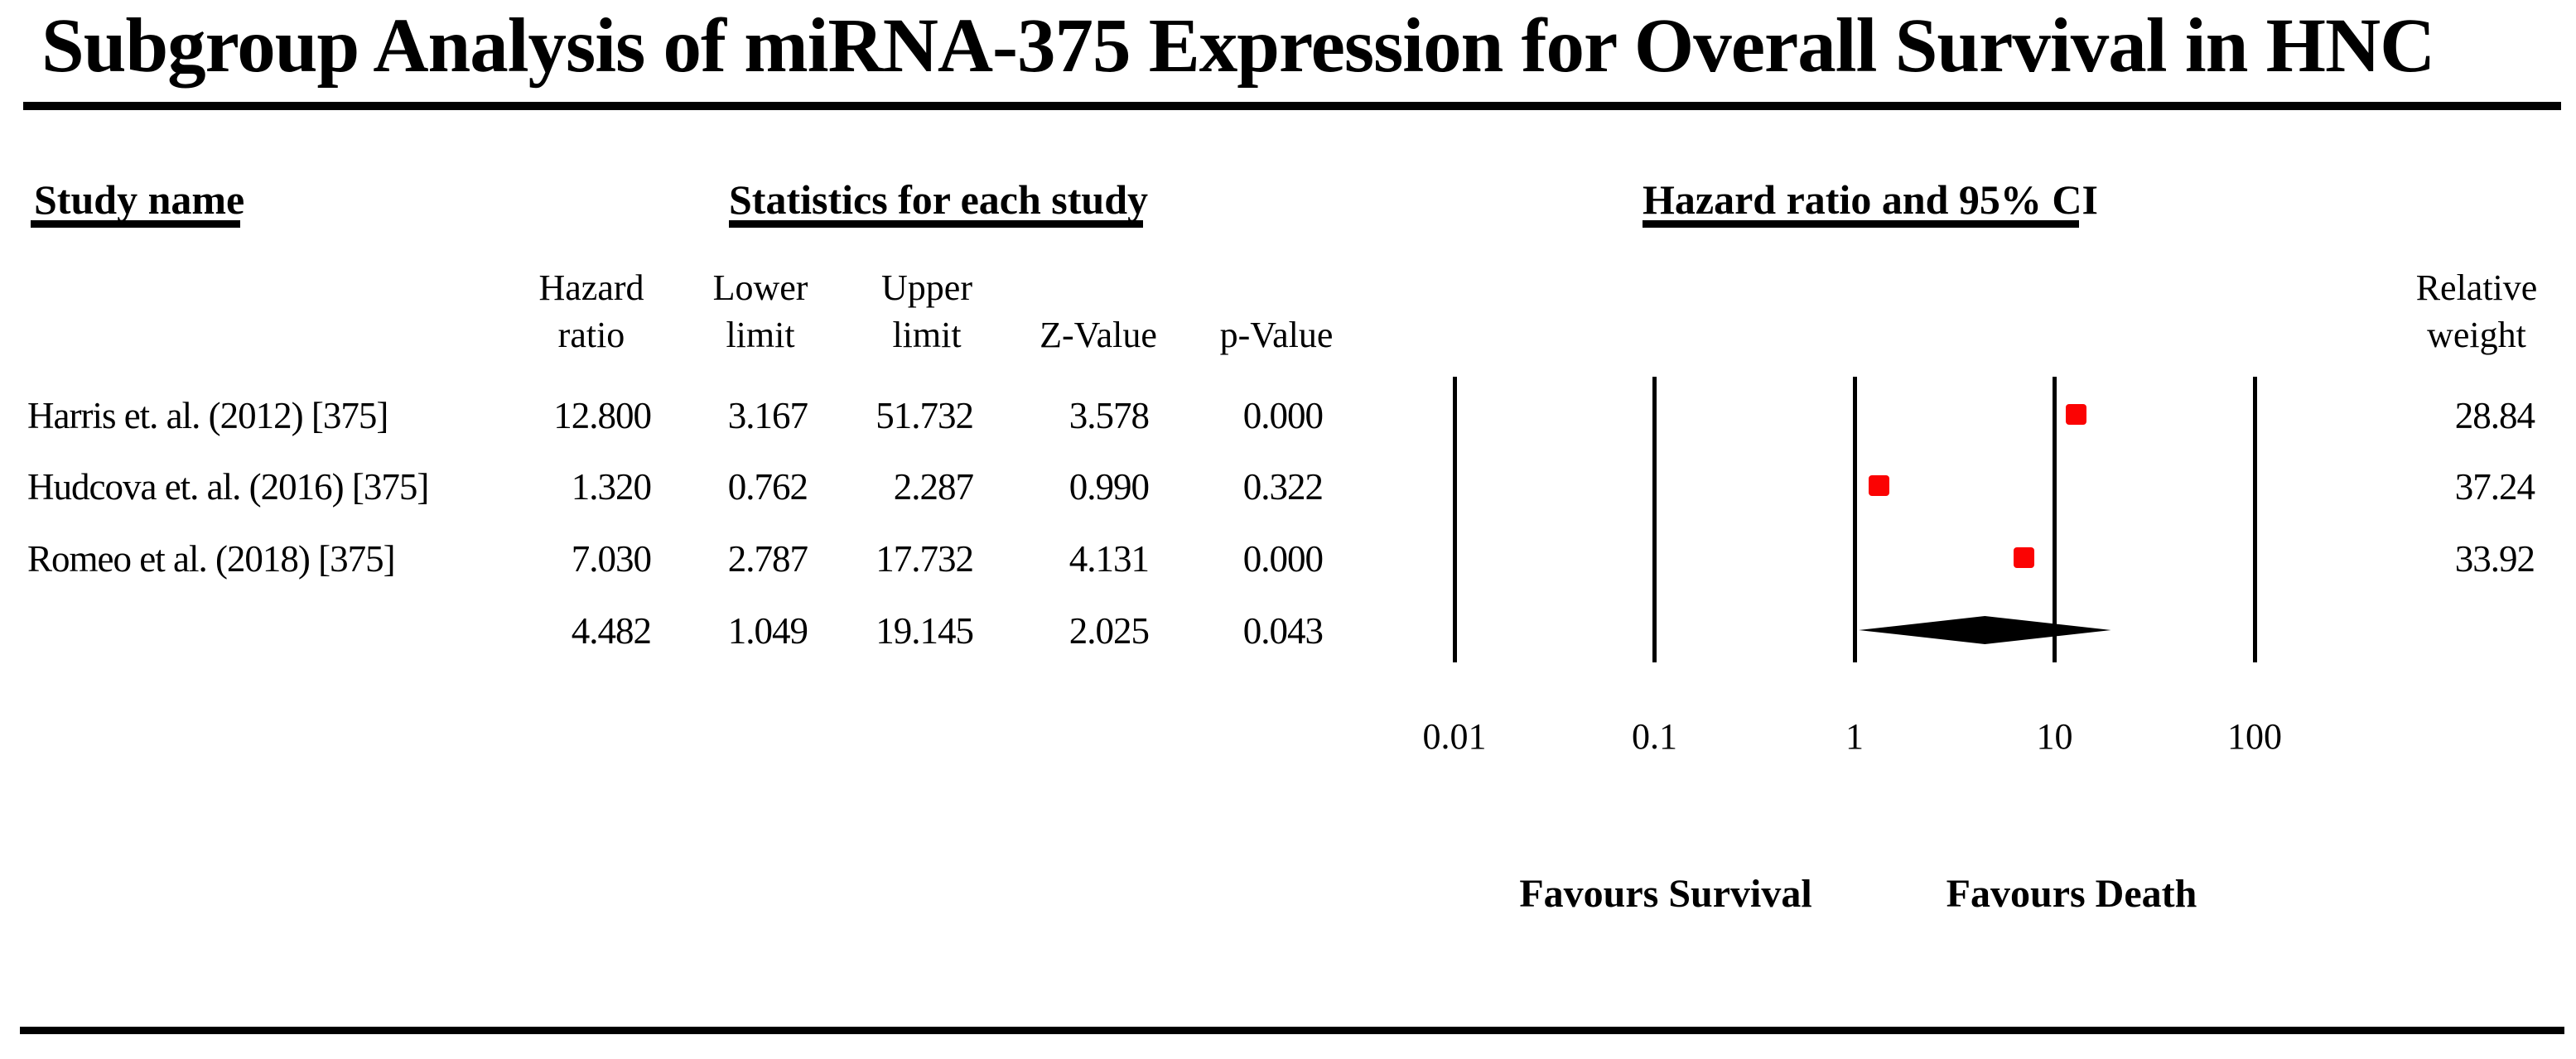  What do you see at coordinates (228, 487) in the screenshot?
I see `study-name-label: Hudcova et. al. (2016) [375]` at bounding box center [228, 487].